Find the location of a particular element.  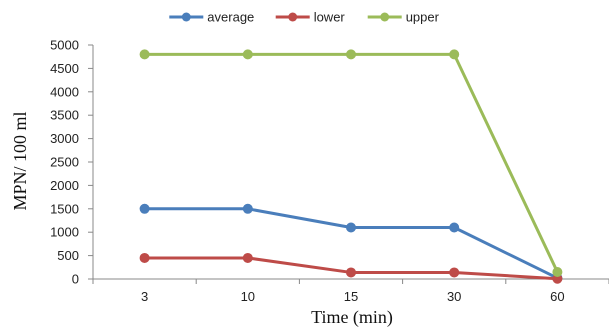

legend-label-average: average is located at coordinates (230, 17).